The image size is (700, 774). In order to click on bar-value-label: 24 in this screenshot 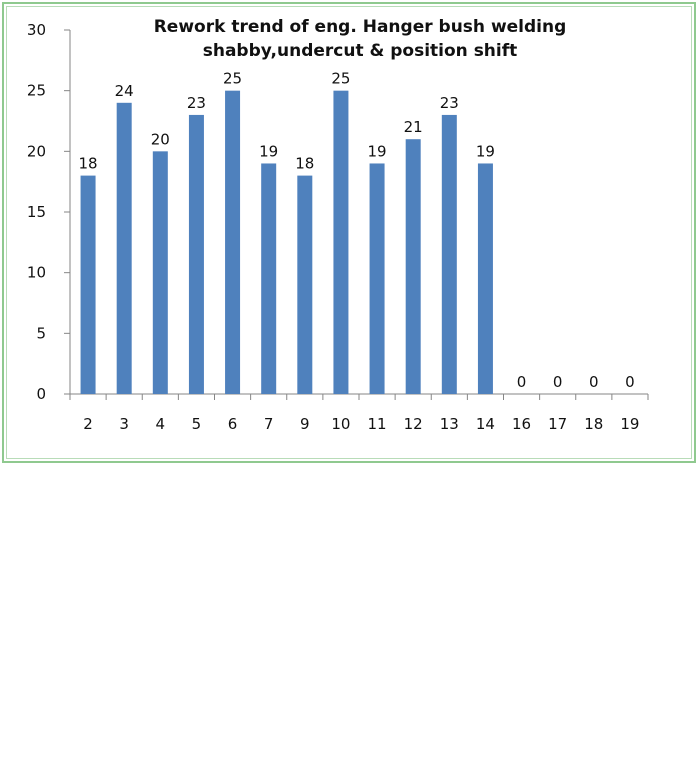, I will do `click(124, 91)`.